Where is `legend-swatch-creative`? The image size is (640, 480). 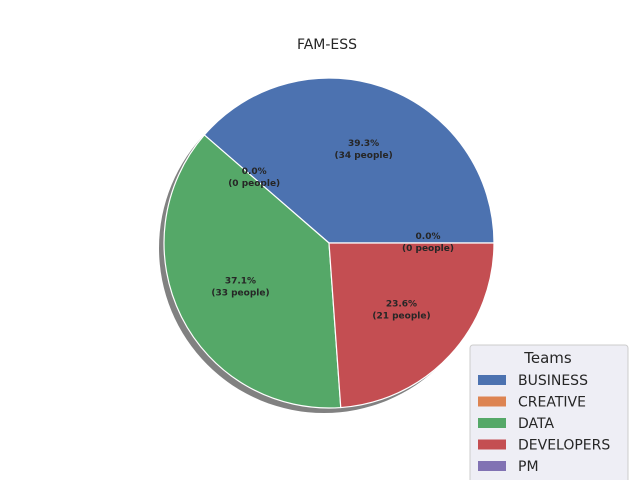
legend-swatch-creative is located at coordinates (492, 401).